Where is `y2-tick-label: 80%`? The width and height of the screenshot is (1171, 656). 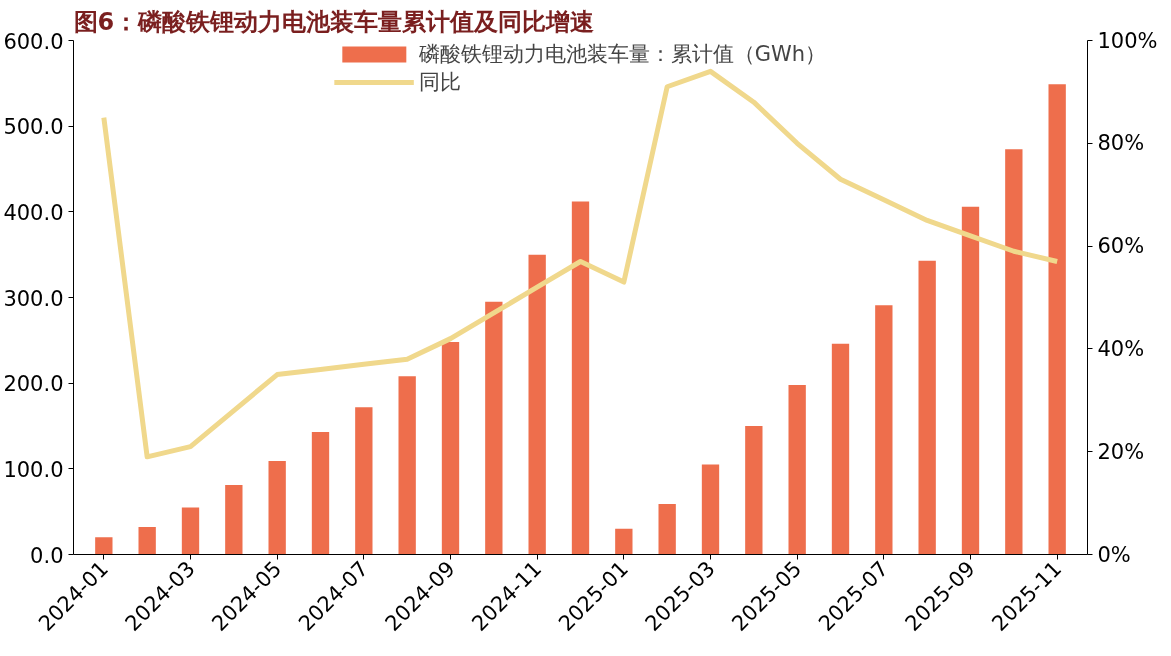
y2-tick-label: 80% is located at coordinates (1121, 143).